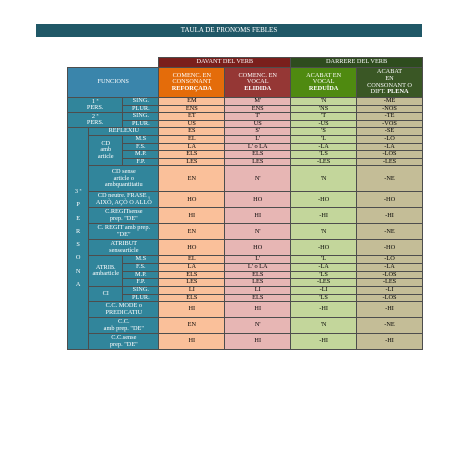 The image size is (452, 452). What do you see at coordinates (113, 82) in the screenshot?
I see `header-funcions: FUNCIONS` at bounding box center [113, 82].